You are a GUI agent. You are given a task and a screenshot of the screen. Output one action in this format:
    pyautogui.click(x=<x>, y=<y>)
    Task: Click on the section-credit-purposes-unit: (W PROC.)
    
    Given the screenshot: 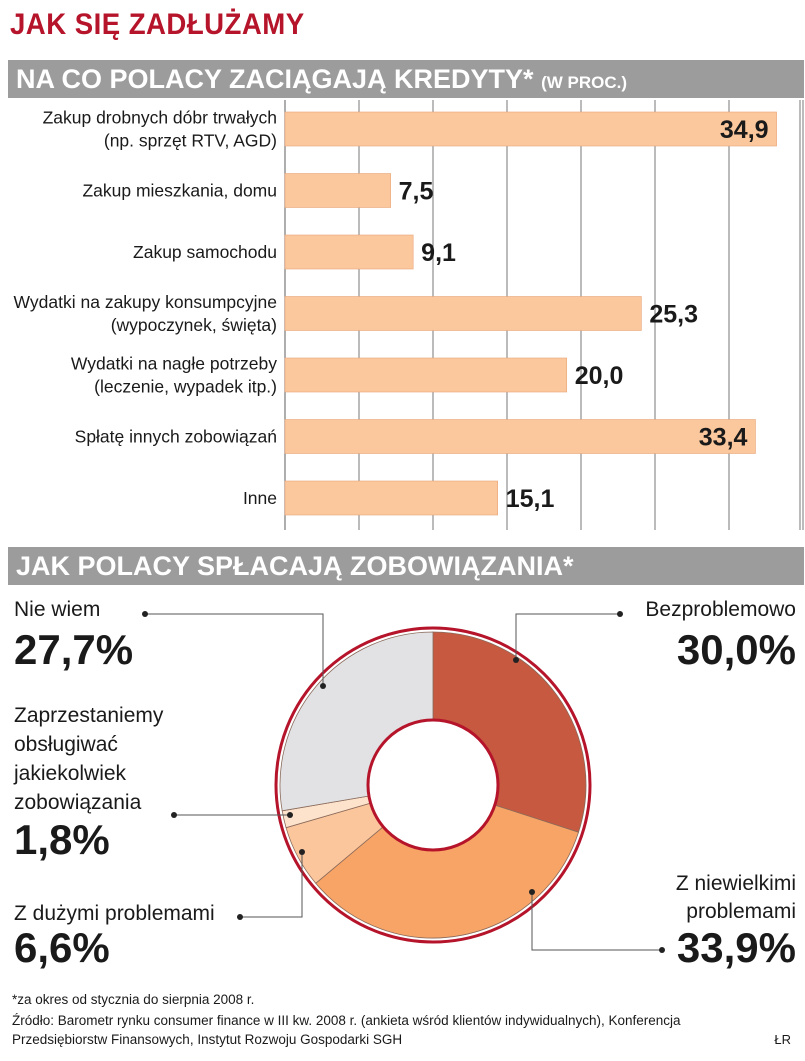 What is the action you would take?
    pyautogui.click(x=584, y=82)
    